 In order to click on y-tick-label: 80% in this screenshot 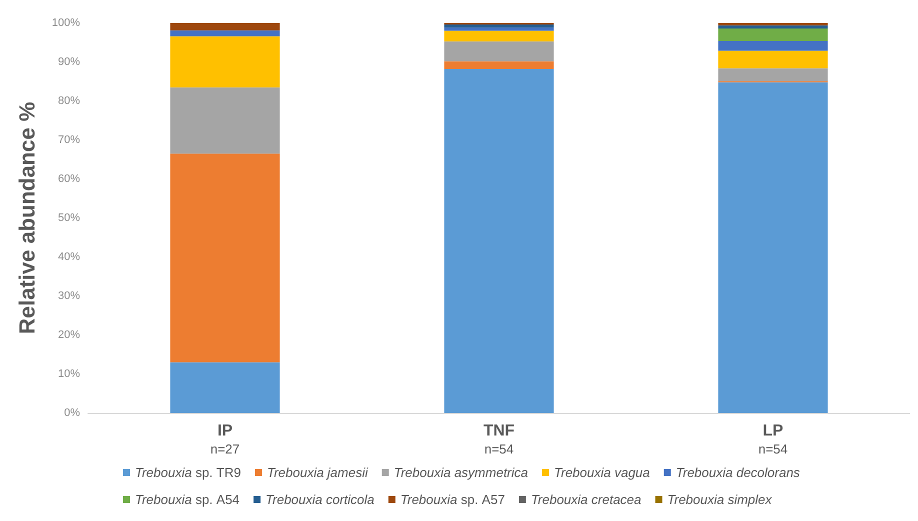, I will do `click(69, 101)`.